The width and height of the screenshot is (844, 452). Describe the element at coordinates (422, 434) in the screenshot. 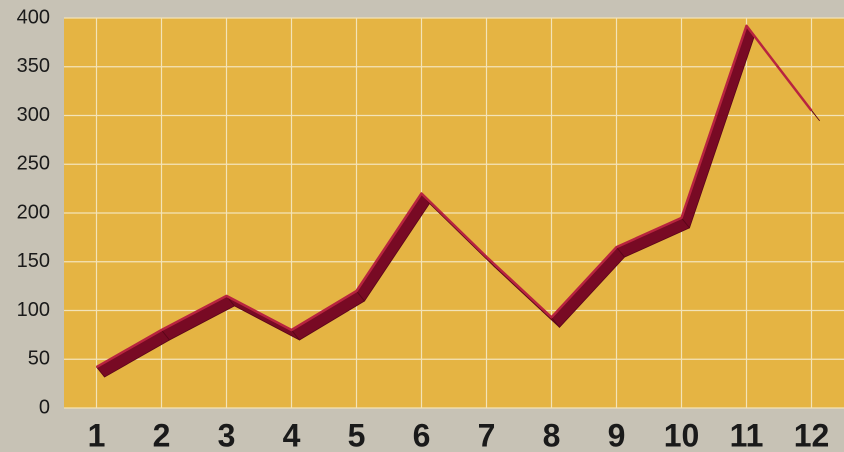

I see `x-tick-label: 6` at that location.